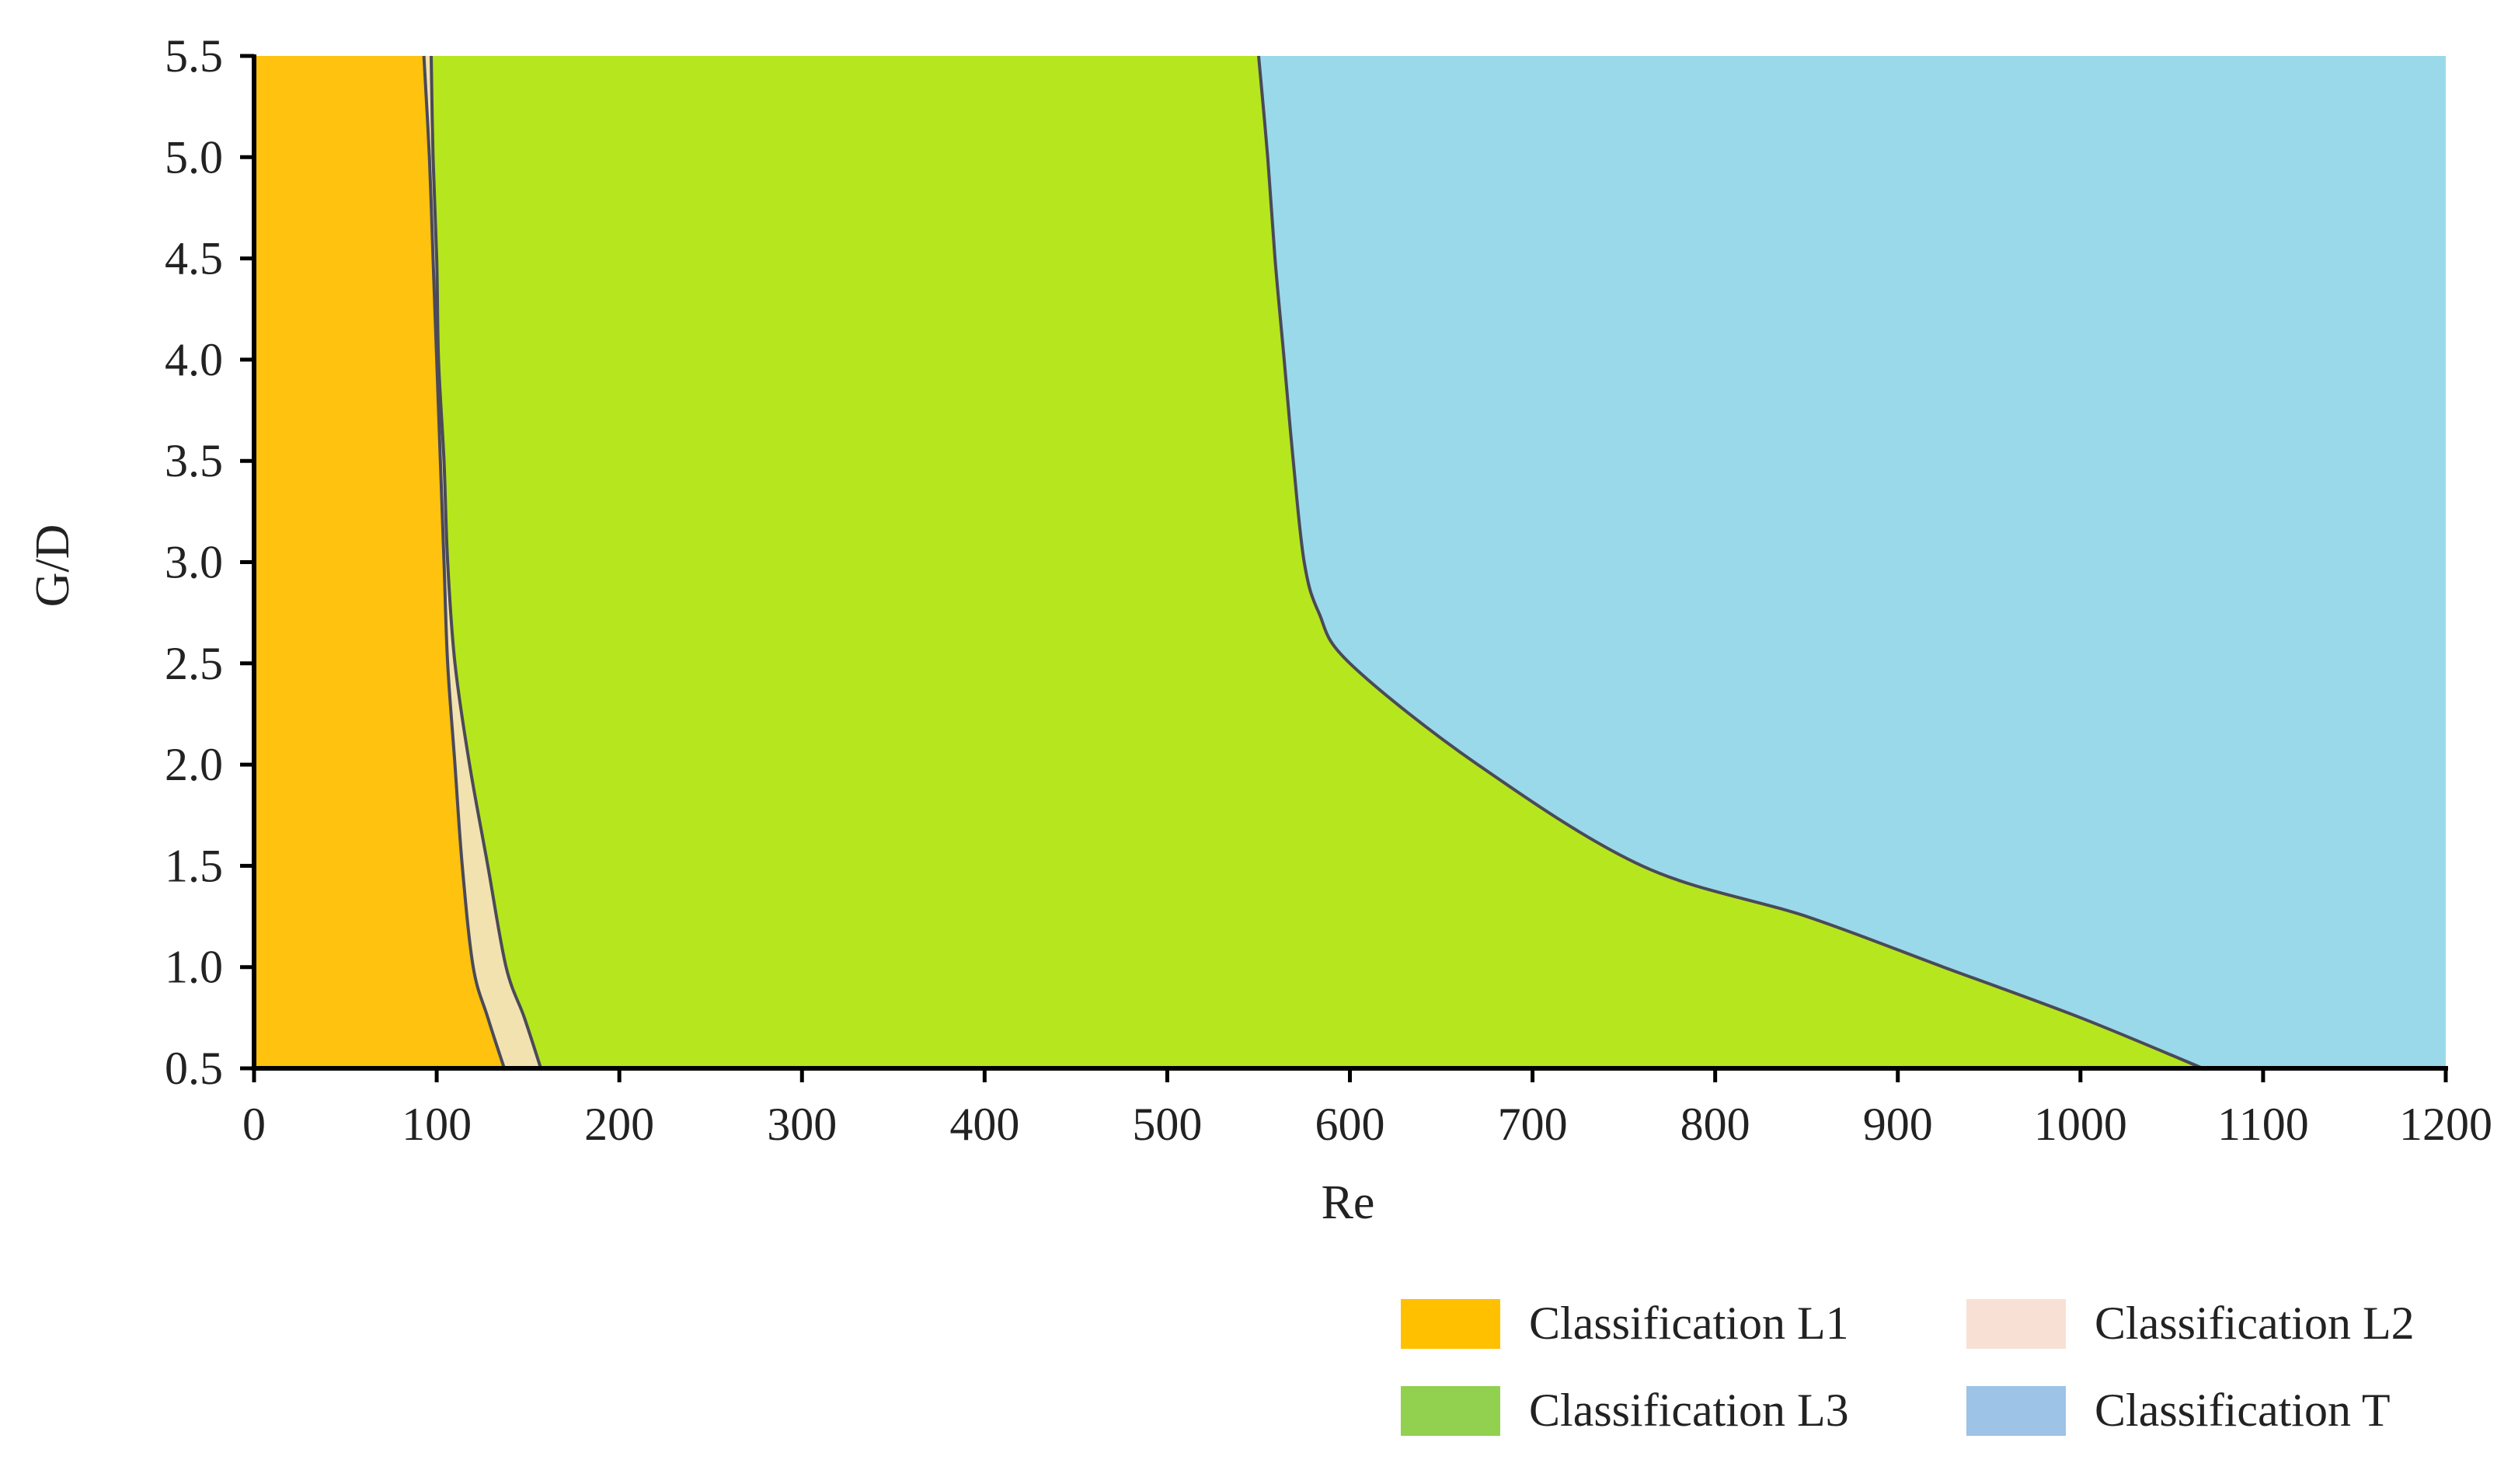  Describe the element at coordinates (194, 359) in the screenshot. I see `y-tick-label: 4.0` at that location.